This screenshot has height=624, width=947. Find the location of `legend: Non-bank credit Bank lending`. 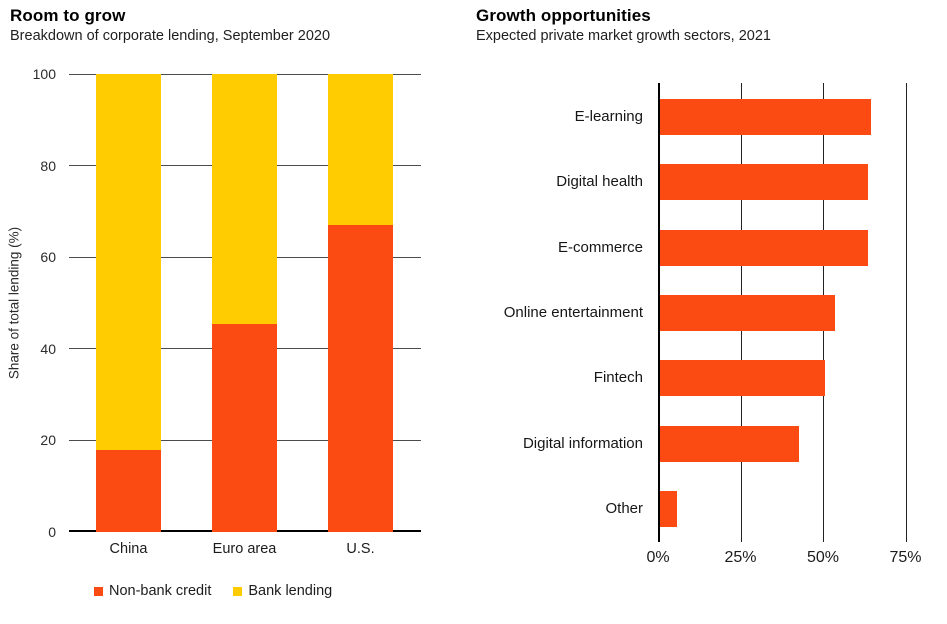

legend: Non-bank credit Bank lending is located at coordinates (213, 591).